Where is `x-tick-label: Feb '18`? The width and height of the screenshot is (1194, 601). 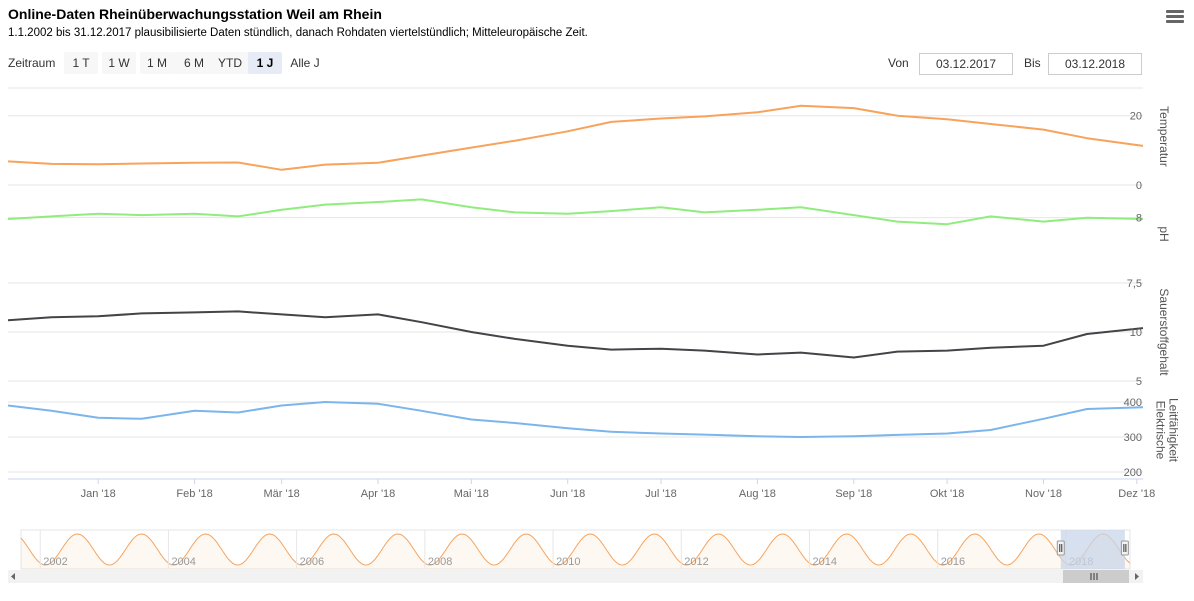
x-tick-label: Feb '18 is located at coordinates (194, 494).